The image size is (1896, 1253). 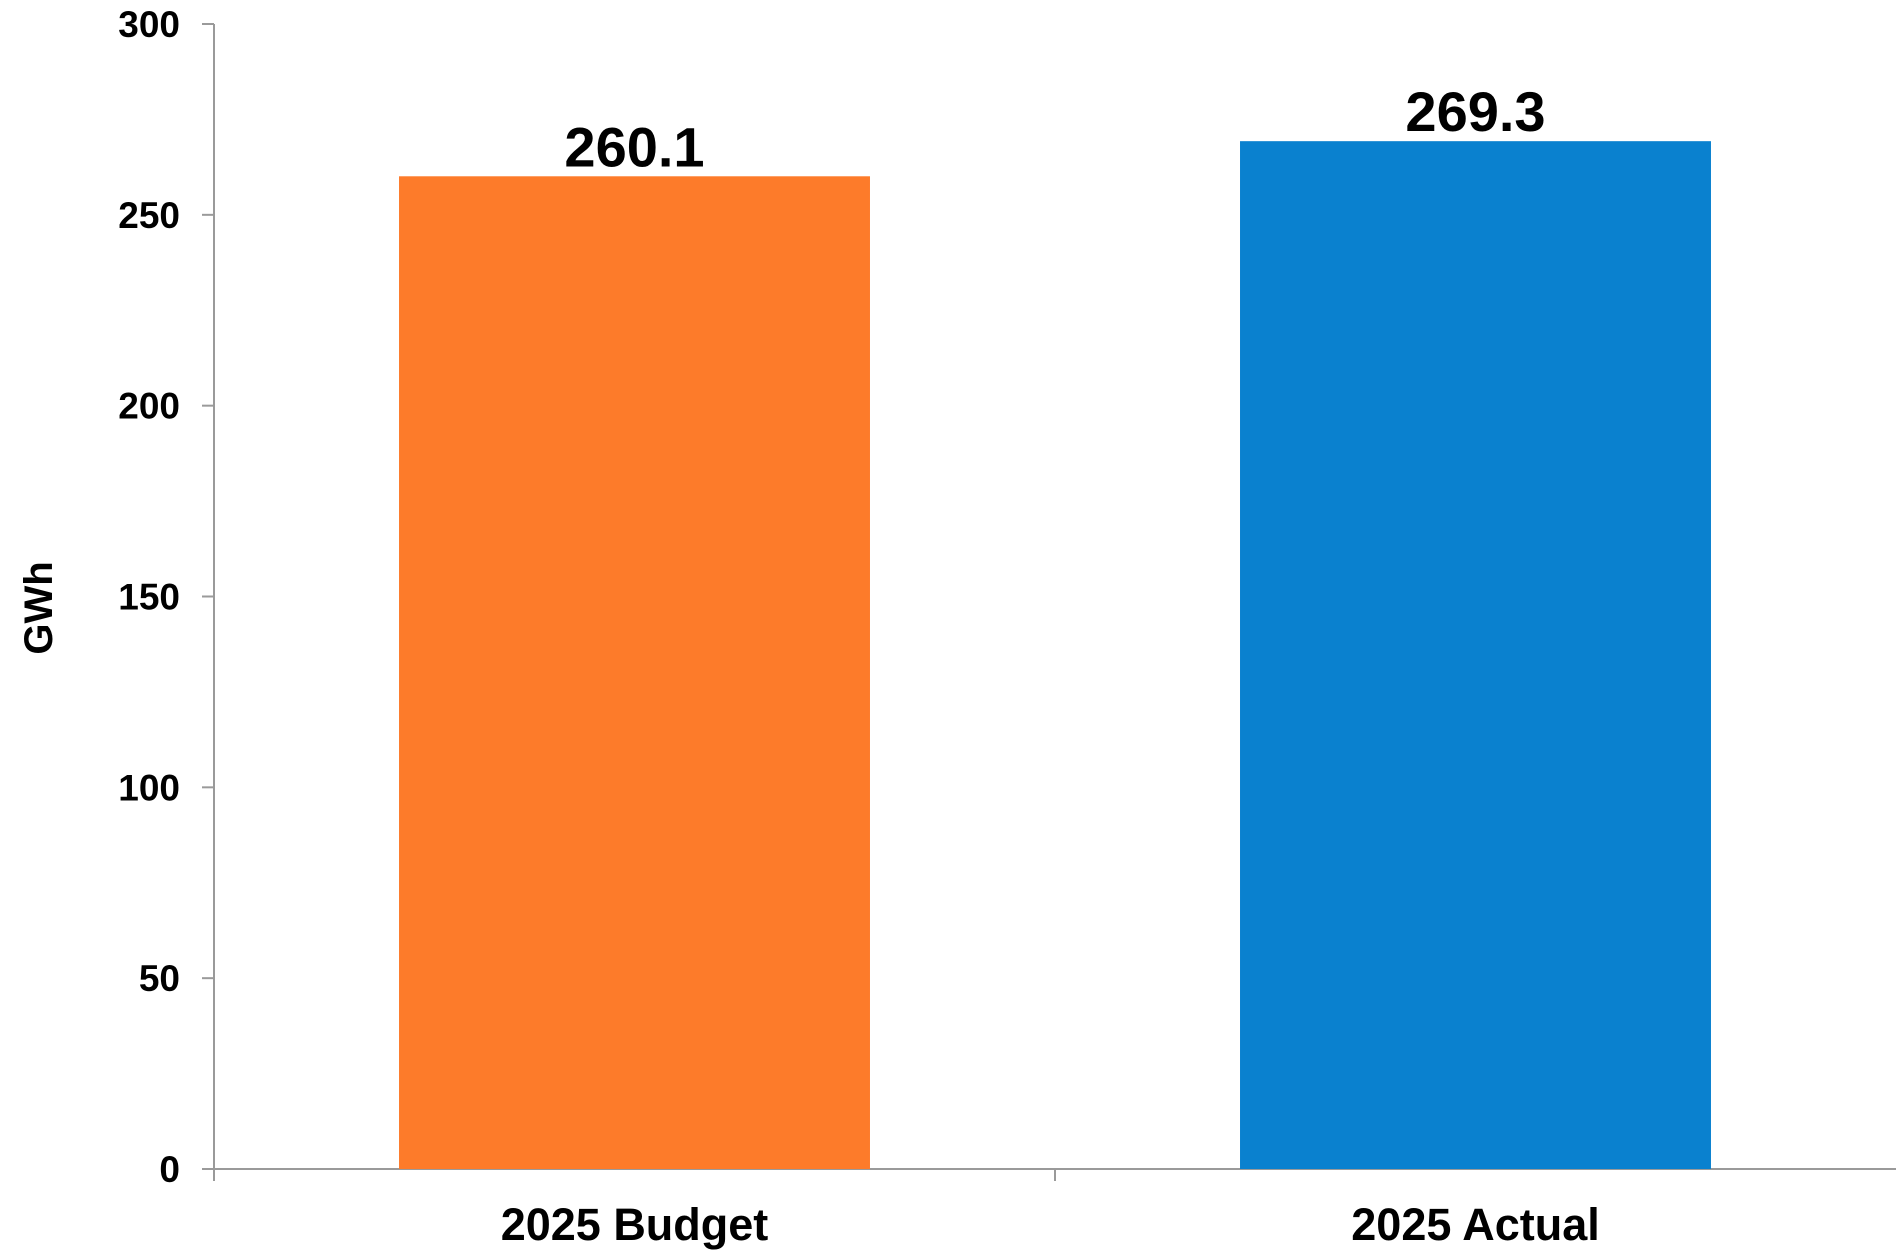 I want to click on y-axis: 0 50 100 150 200 250 300, so click(x=166, y=597).